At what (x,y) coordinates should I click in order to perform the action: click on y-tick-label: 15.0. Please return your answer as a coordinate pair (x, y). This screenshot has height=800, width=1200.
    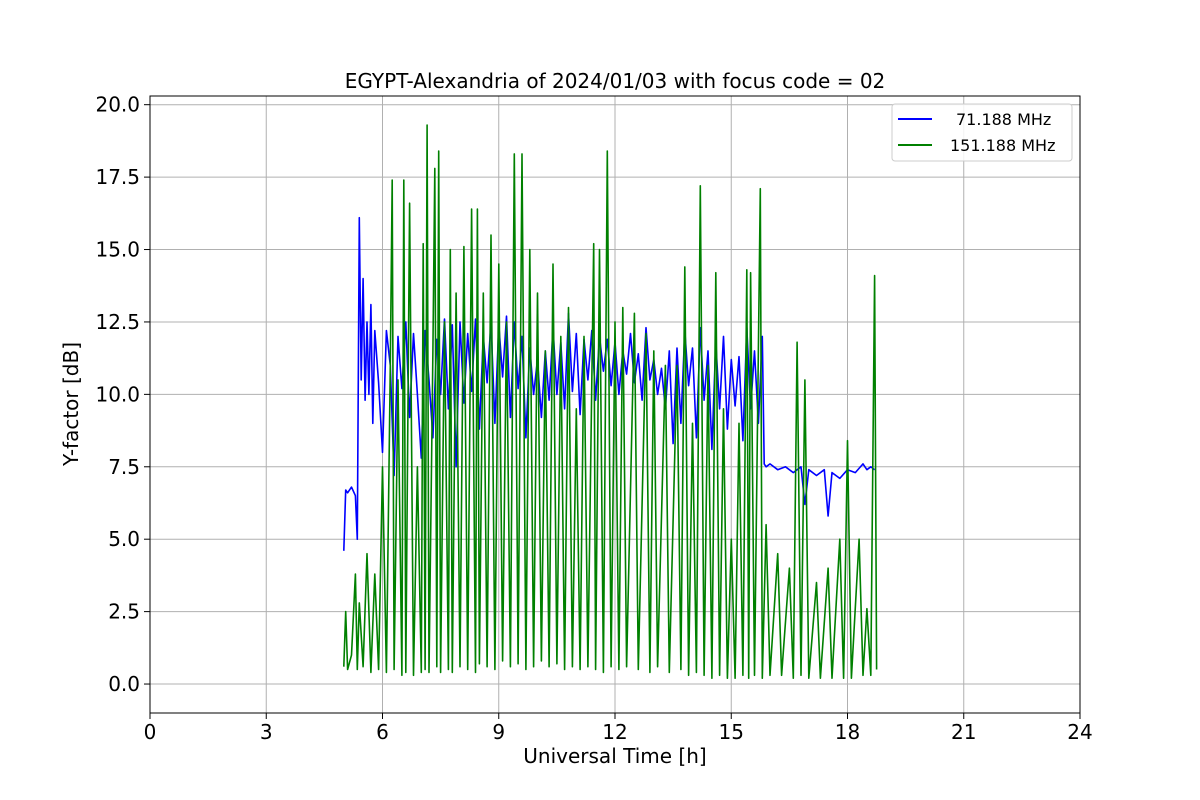
    Looking at the image, I should click on (117, 250).